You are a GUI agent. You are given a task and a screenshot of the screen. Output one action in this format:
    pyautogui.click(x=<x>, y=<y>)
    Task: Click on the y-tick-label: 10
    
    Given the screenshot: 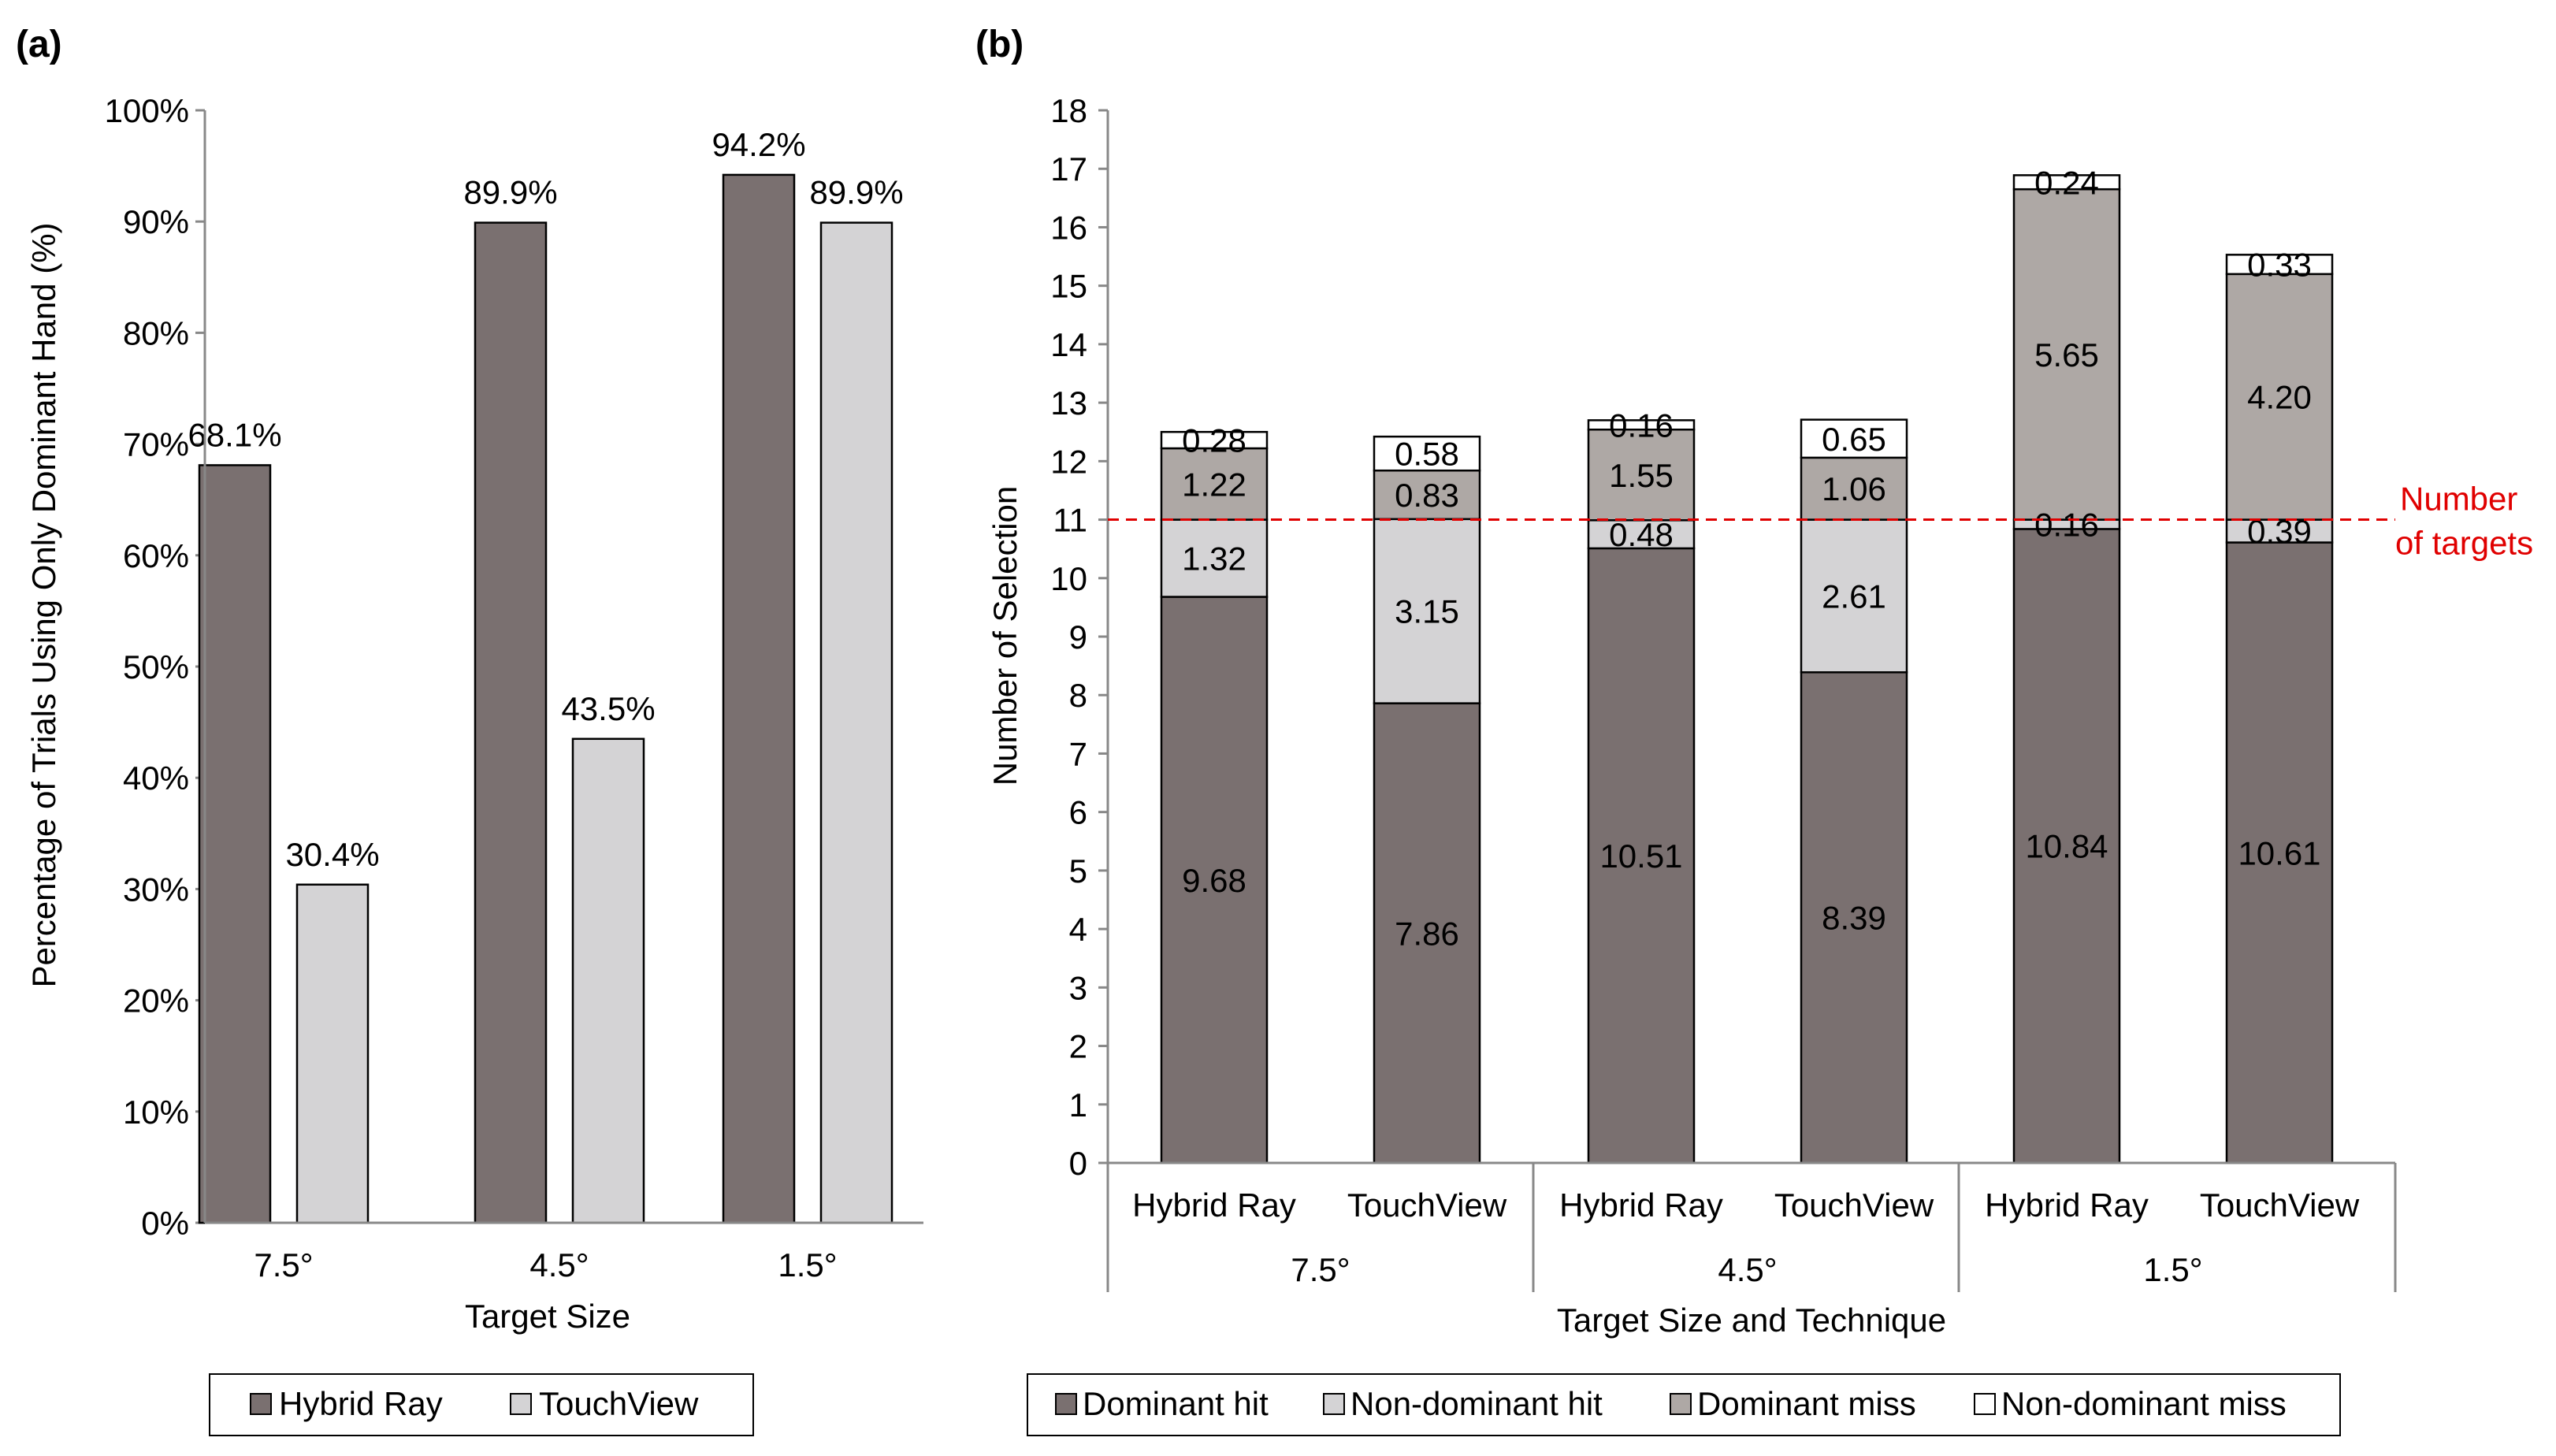 What is the action you would take?
    pyautogui.click(x=1069, y=578)
    